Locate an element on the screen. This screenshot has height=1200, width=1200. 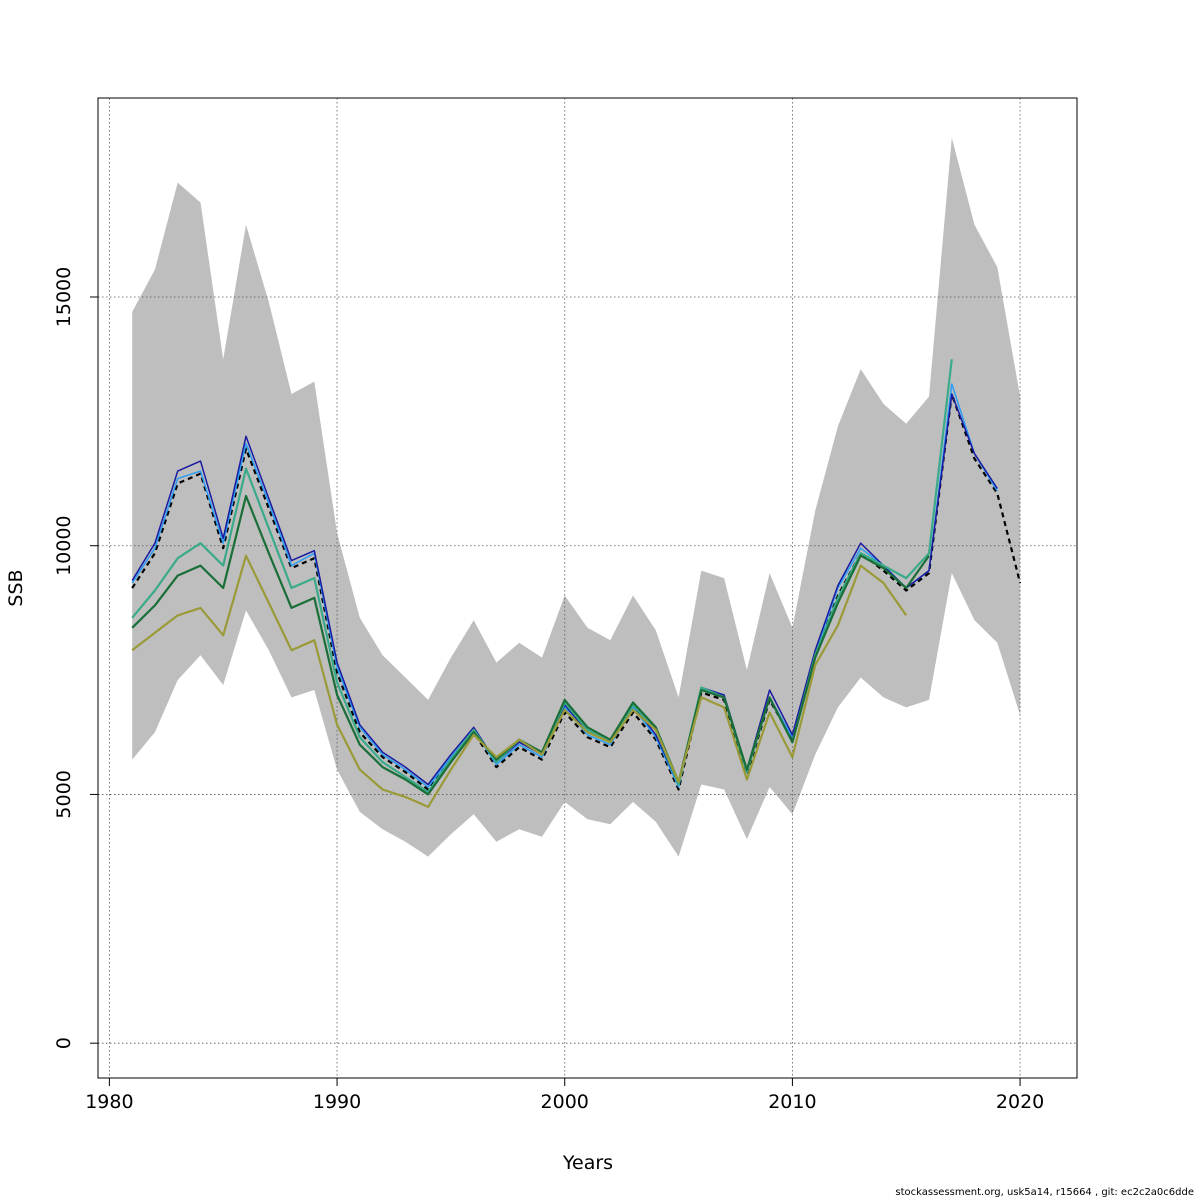
x-tick-label: 1990 is located at coordinates (337, 1102).